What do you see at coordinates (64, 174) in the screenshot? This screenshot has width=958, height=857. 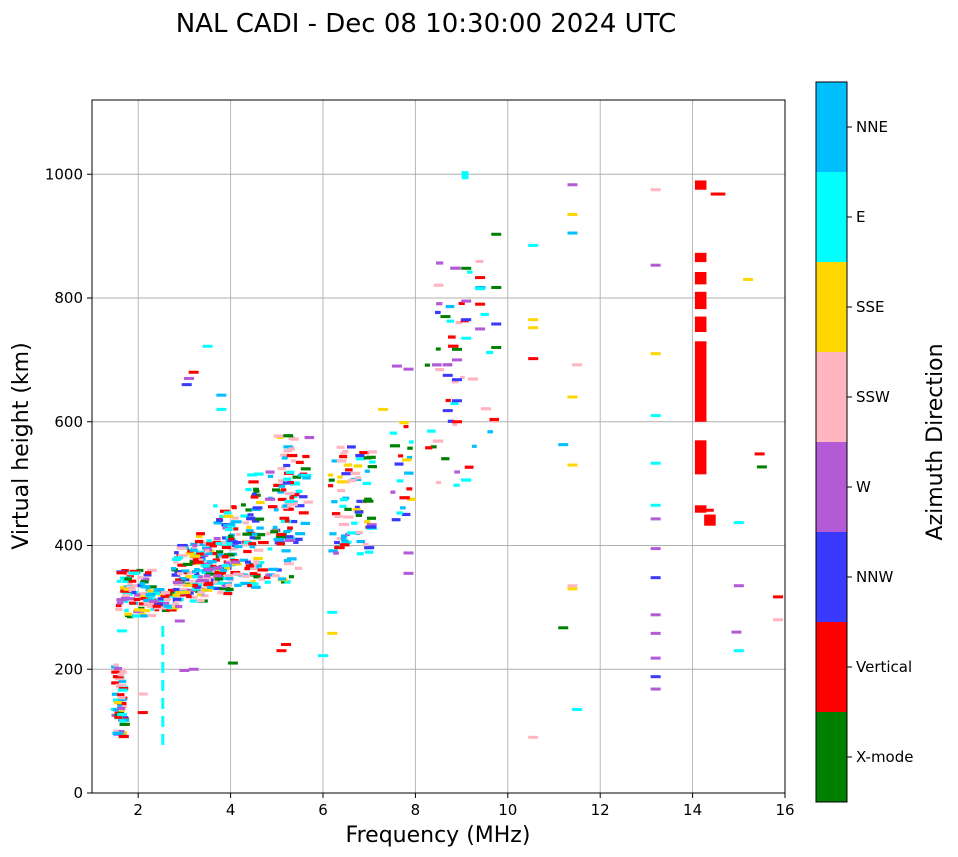 I see `y-tick-label: 1000` at bounding box center [64, 174].